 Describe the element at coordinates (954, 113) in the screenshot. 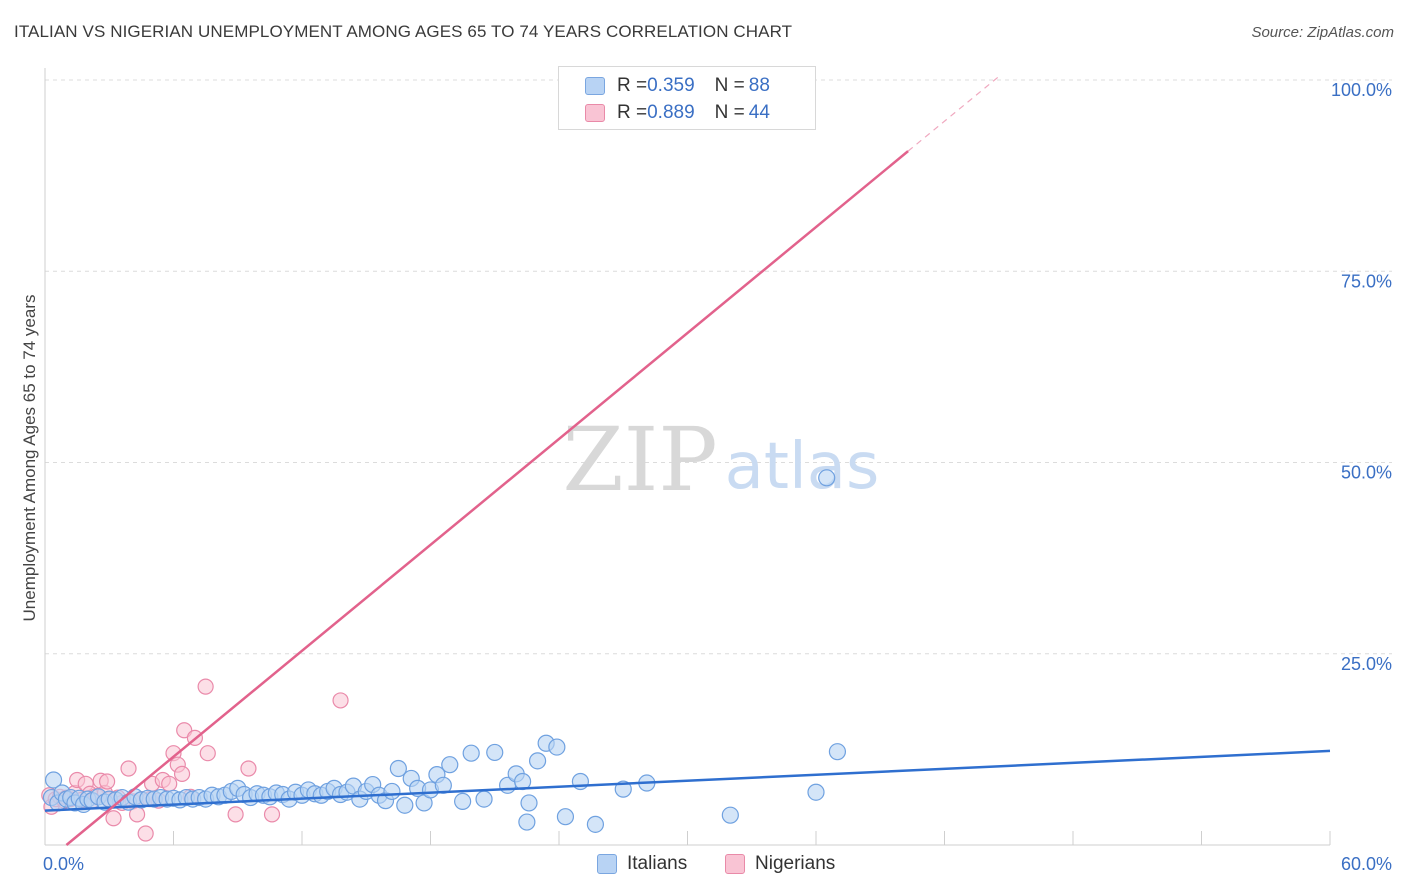

I see `nigerians-trend-extension` at that location.